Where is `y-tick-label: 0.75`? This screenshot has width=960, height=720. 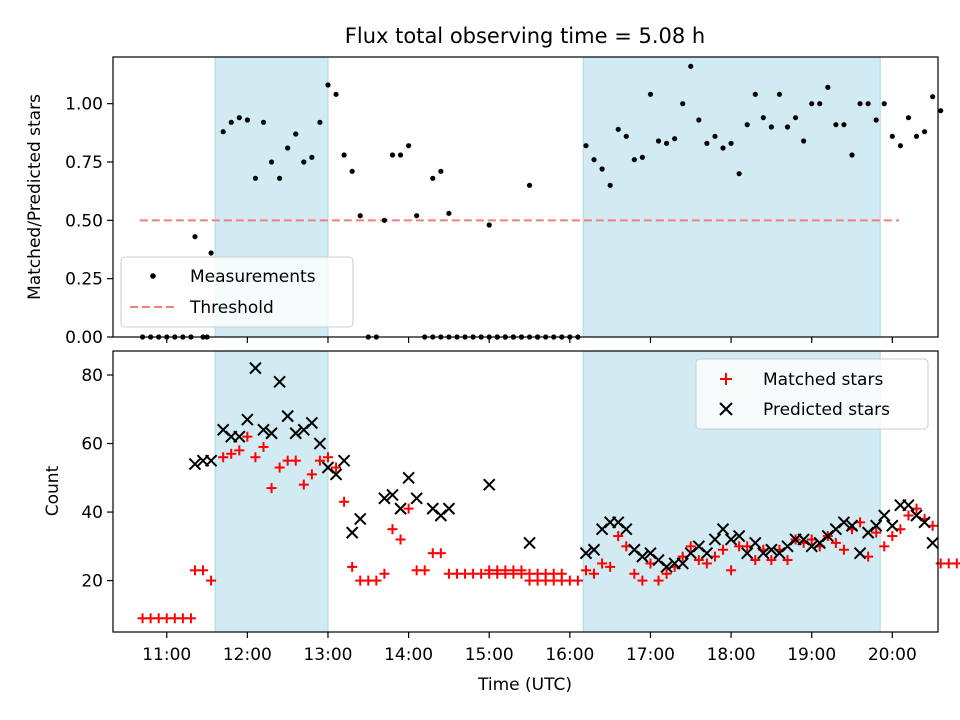
y-tick-label: 0.75 is located at coordinates (84, 163).